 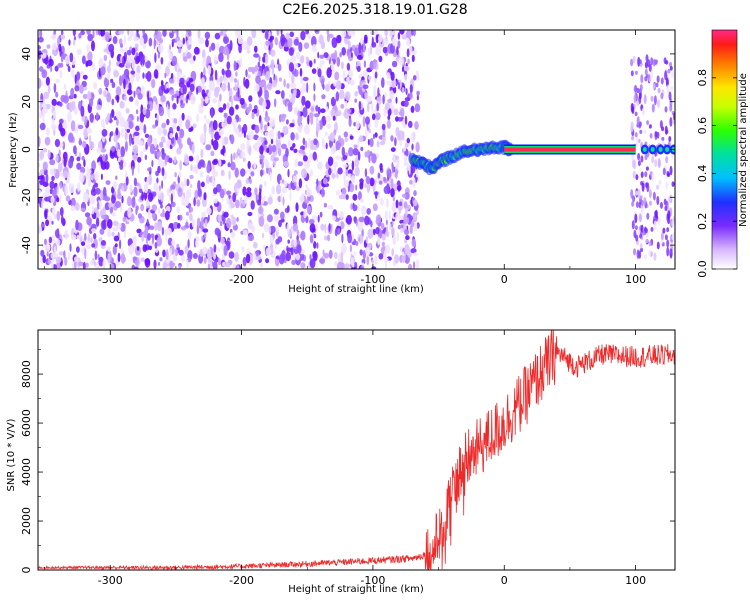 I want to click on snr-xlabel: Height of straight line (km), so click(x=356, y=589).